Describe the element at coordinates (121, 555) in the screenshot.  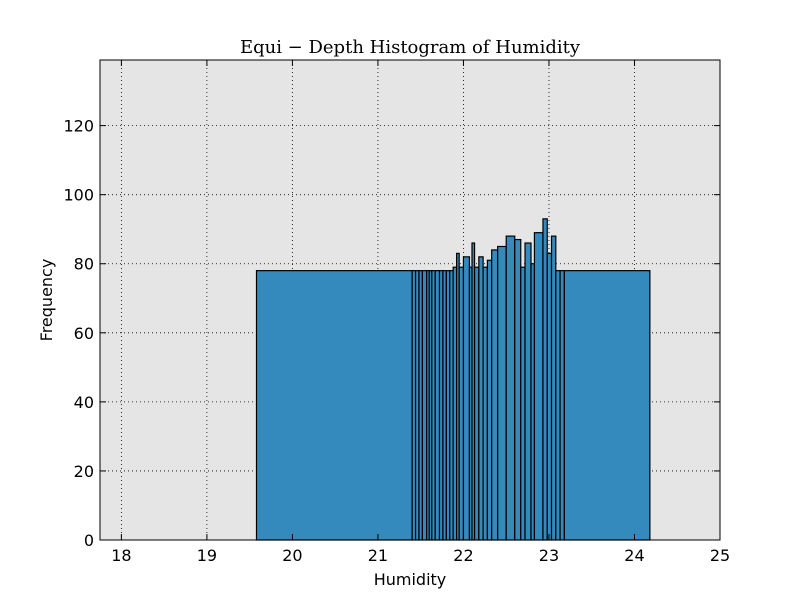
I see `x-tick-label: 18` at that location.